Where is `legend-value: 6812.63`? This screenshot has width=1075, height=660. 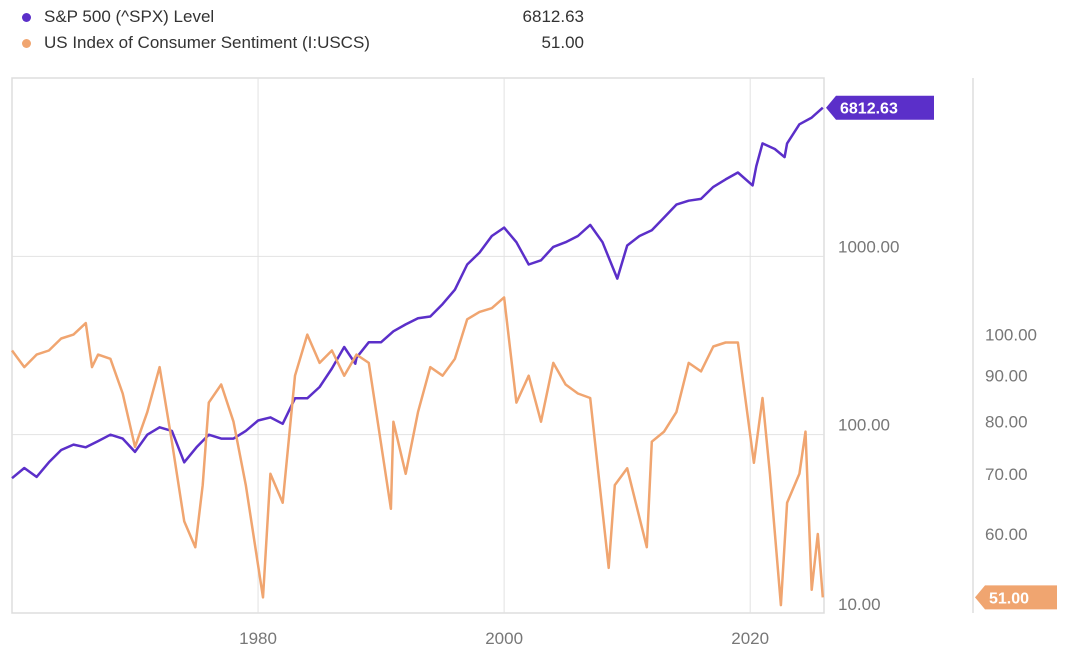 legend-value: 6812.63 is located at coordinates (553, 16).